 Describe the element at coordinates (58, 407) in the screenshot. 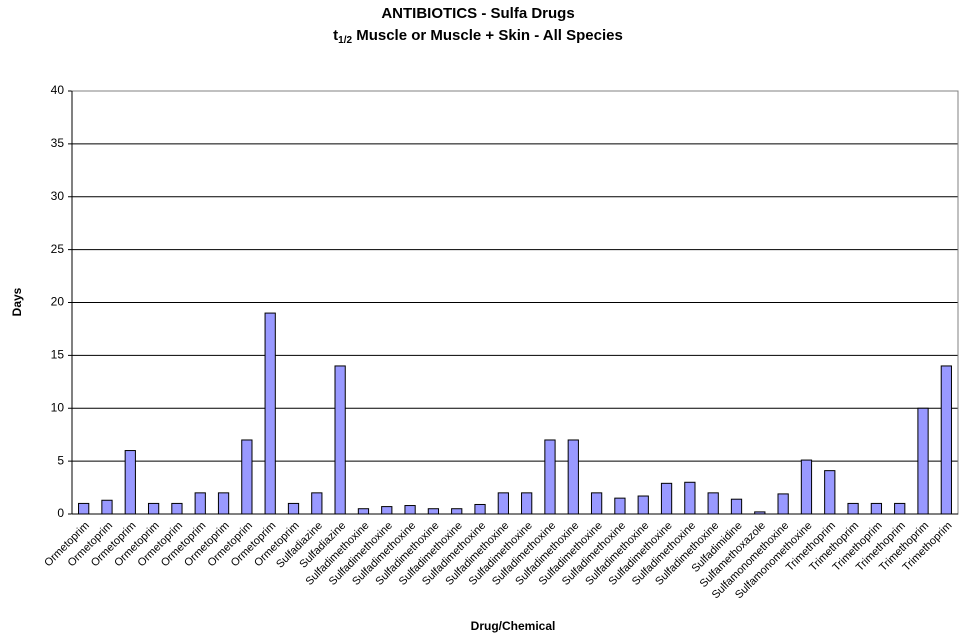

I see `y-tick-label: 10` at that location.